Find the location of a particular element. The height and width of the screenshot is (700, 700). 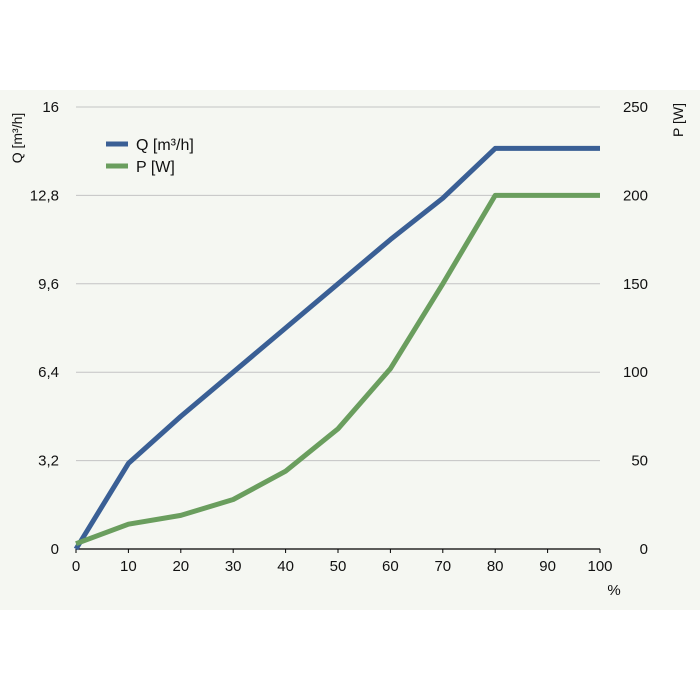

x-tick-label: 10 is located at coordinates (128, 566).